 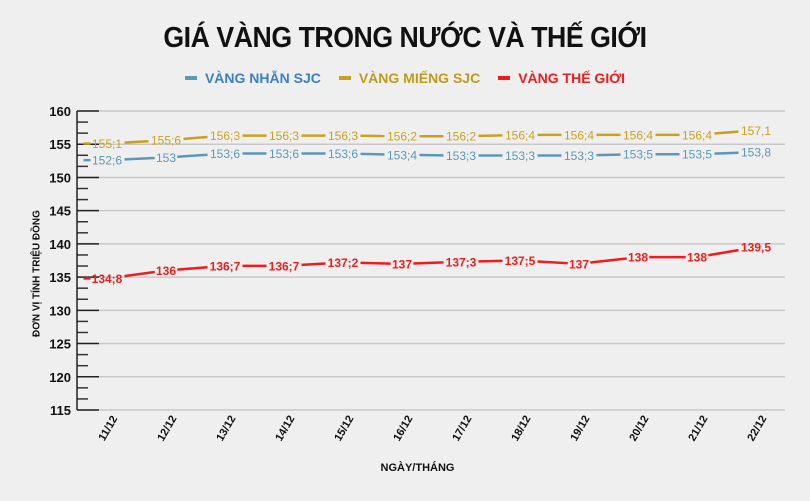 I want to click on data-point-label: 139,5, so click(x=756, y=248).